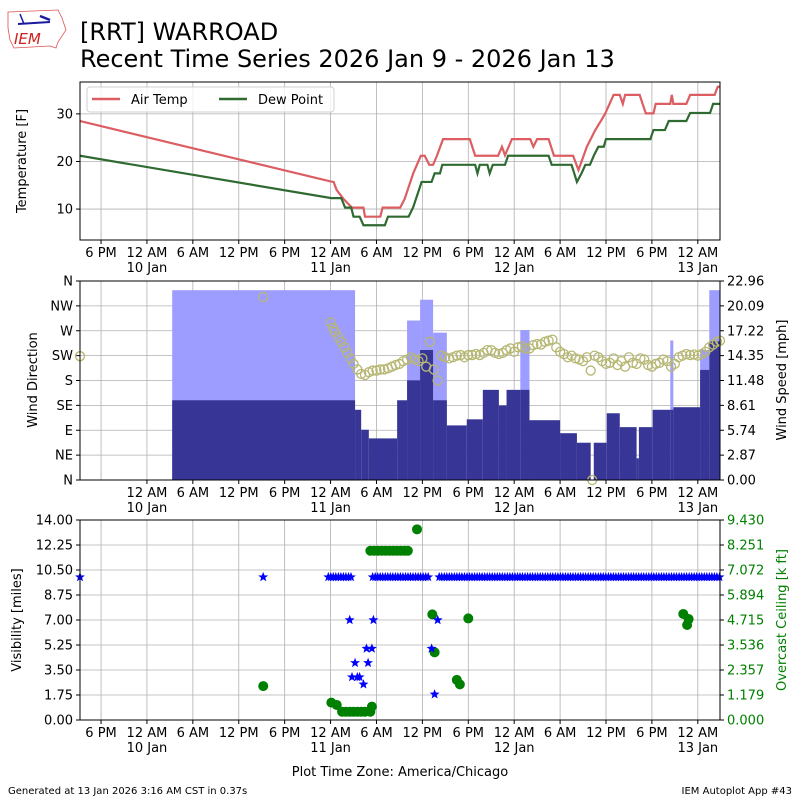 The image size is (800, 800). What do you see at coordinates (745, 721) in the screenshot?
I see `y-right-tick-label: 0.000` at bounding box center [745, 721].